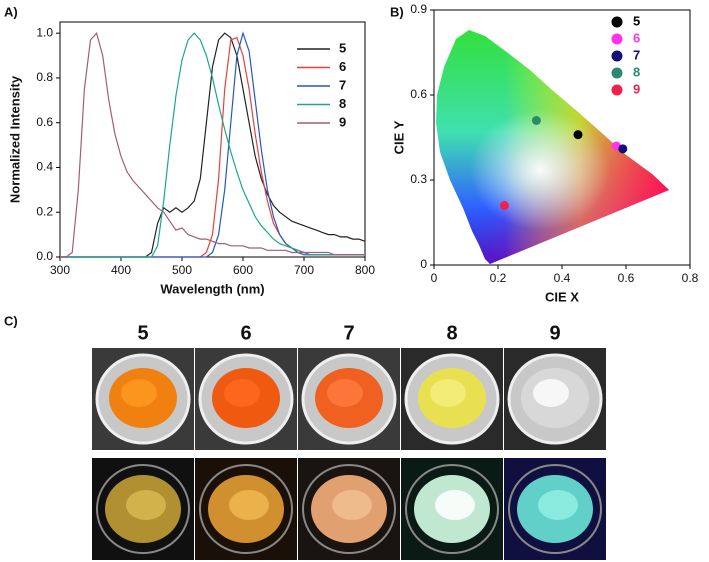 Image resolution: width=709 pixels, height=562 pixels. Describe the element at coordinates (348, 333) in the screenshot. I see `photo-label: 7` at that location.